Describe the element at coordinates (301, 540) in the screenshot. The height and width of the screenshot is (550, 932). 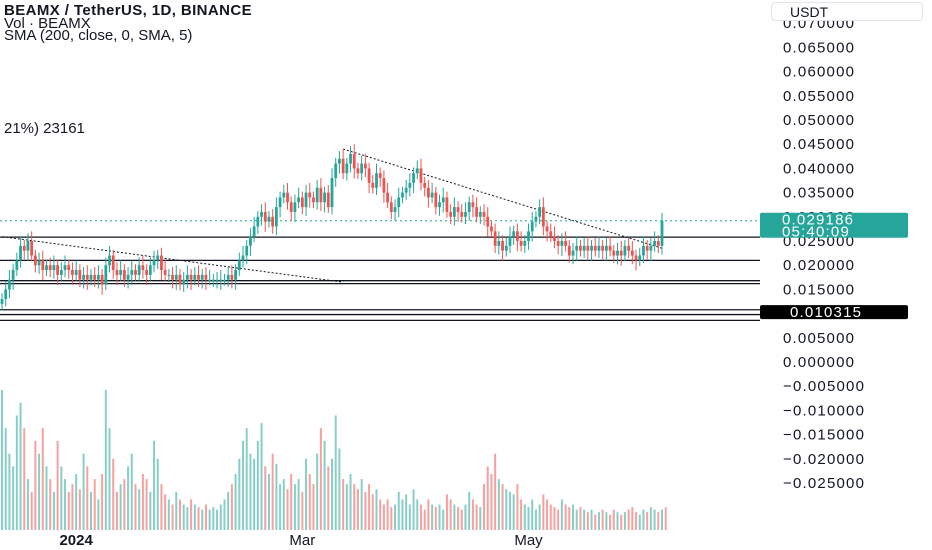
I see `time-axis: 2024 Mar May` at that location.